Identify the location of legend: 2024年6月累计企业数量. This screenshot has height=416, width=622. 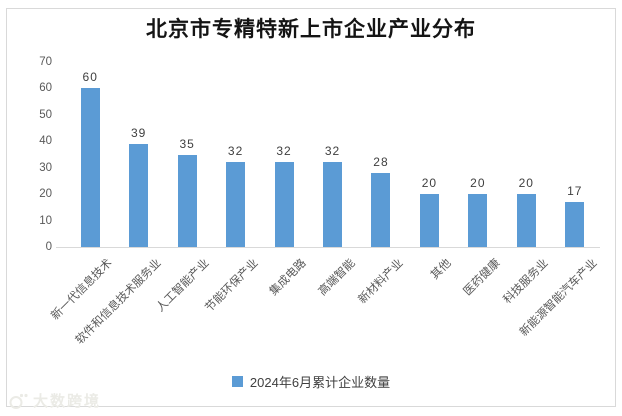
(311, 381).